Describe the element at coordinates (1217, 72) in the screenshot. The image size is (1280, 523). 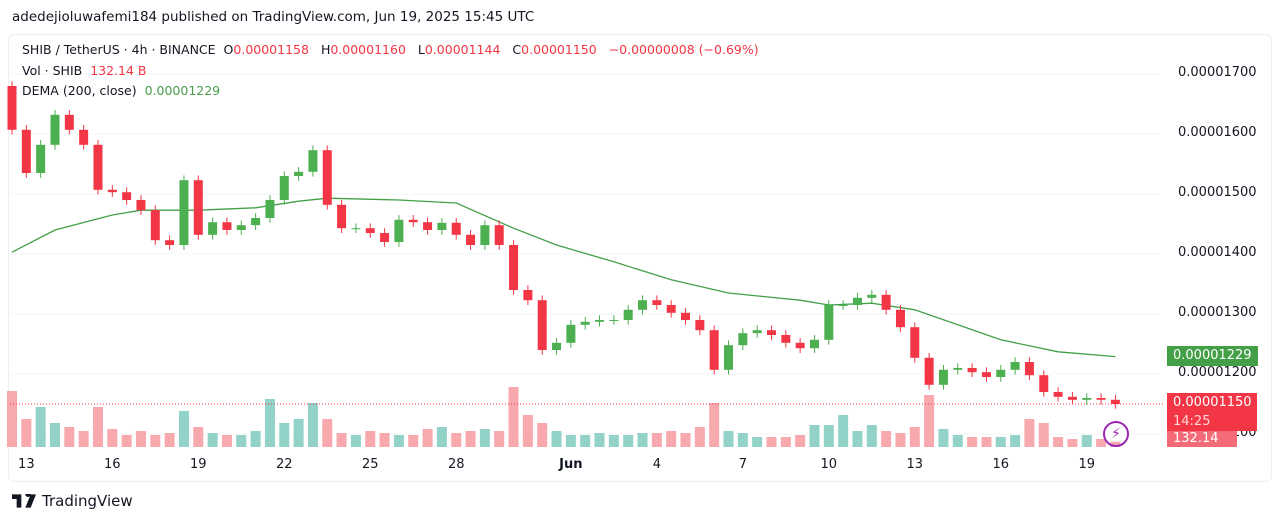
I see `price-tick-label: 0.00001700` at that location.